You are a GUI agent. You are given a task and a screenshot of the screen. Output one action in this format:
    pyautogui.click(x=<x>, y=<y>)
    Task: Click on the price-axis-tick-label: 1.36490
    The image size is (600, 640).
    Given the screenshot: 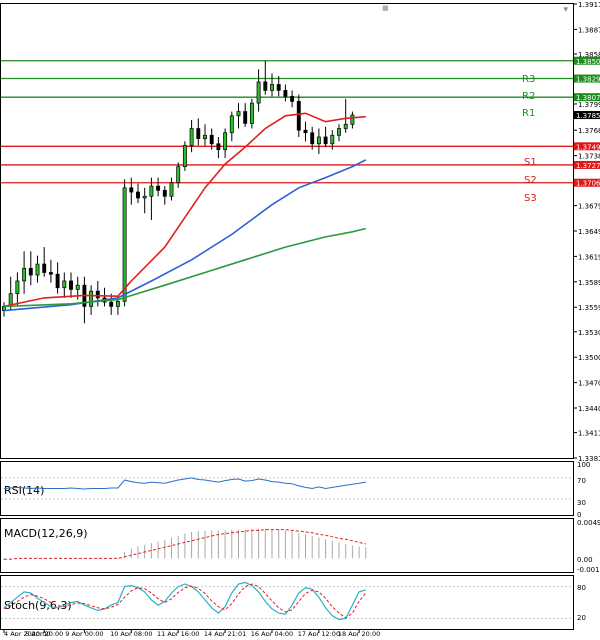 What is the action you would take?
    pyautogui.click(x=589, y=232)
    